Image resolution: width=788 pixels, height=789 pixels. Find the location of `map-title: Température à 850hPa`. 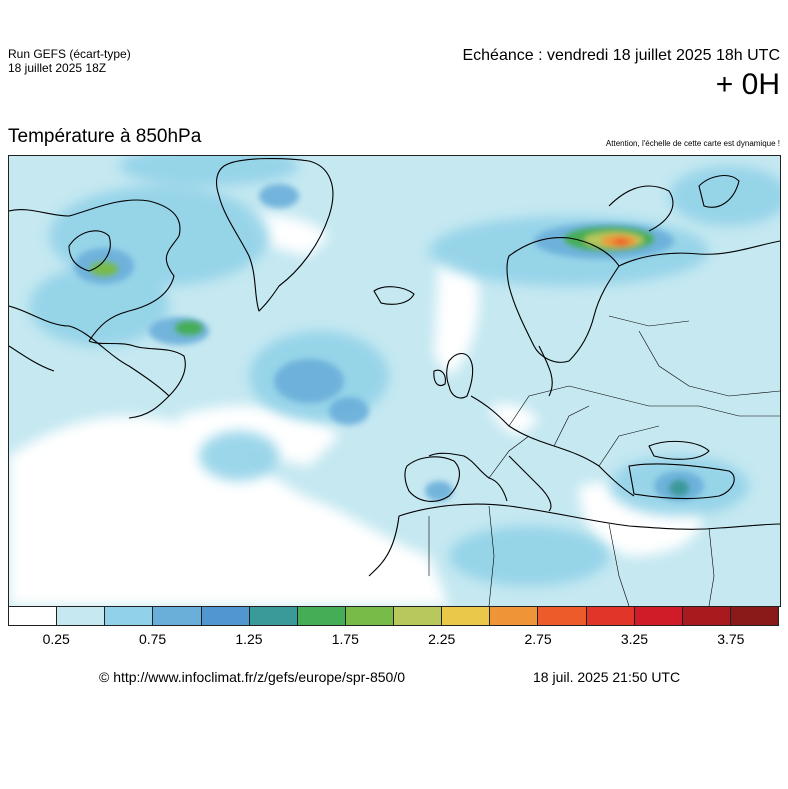

map-title: Température à 850hPa is located at coordinates (105, 136).